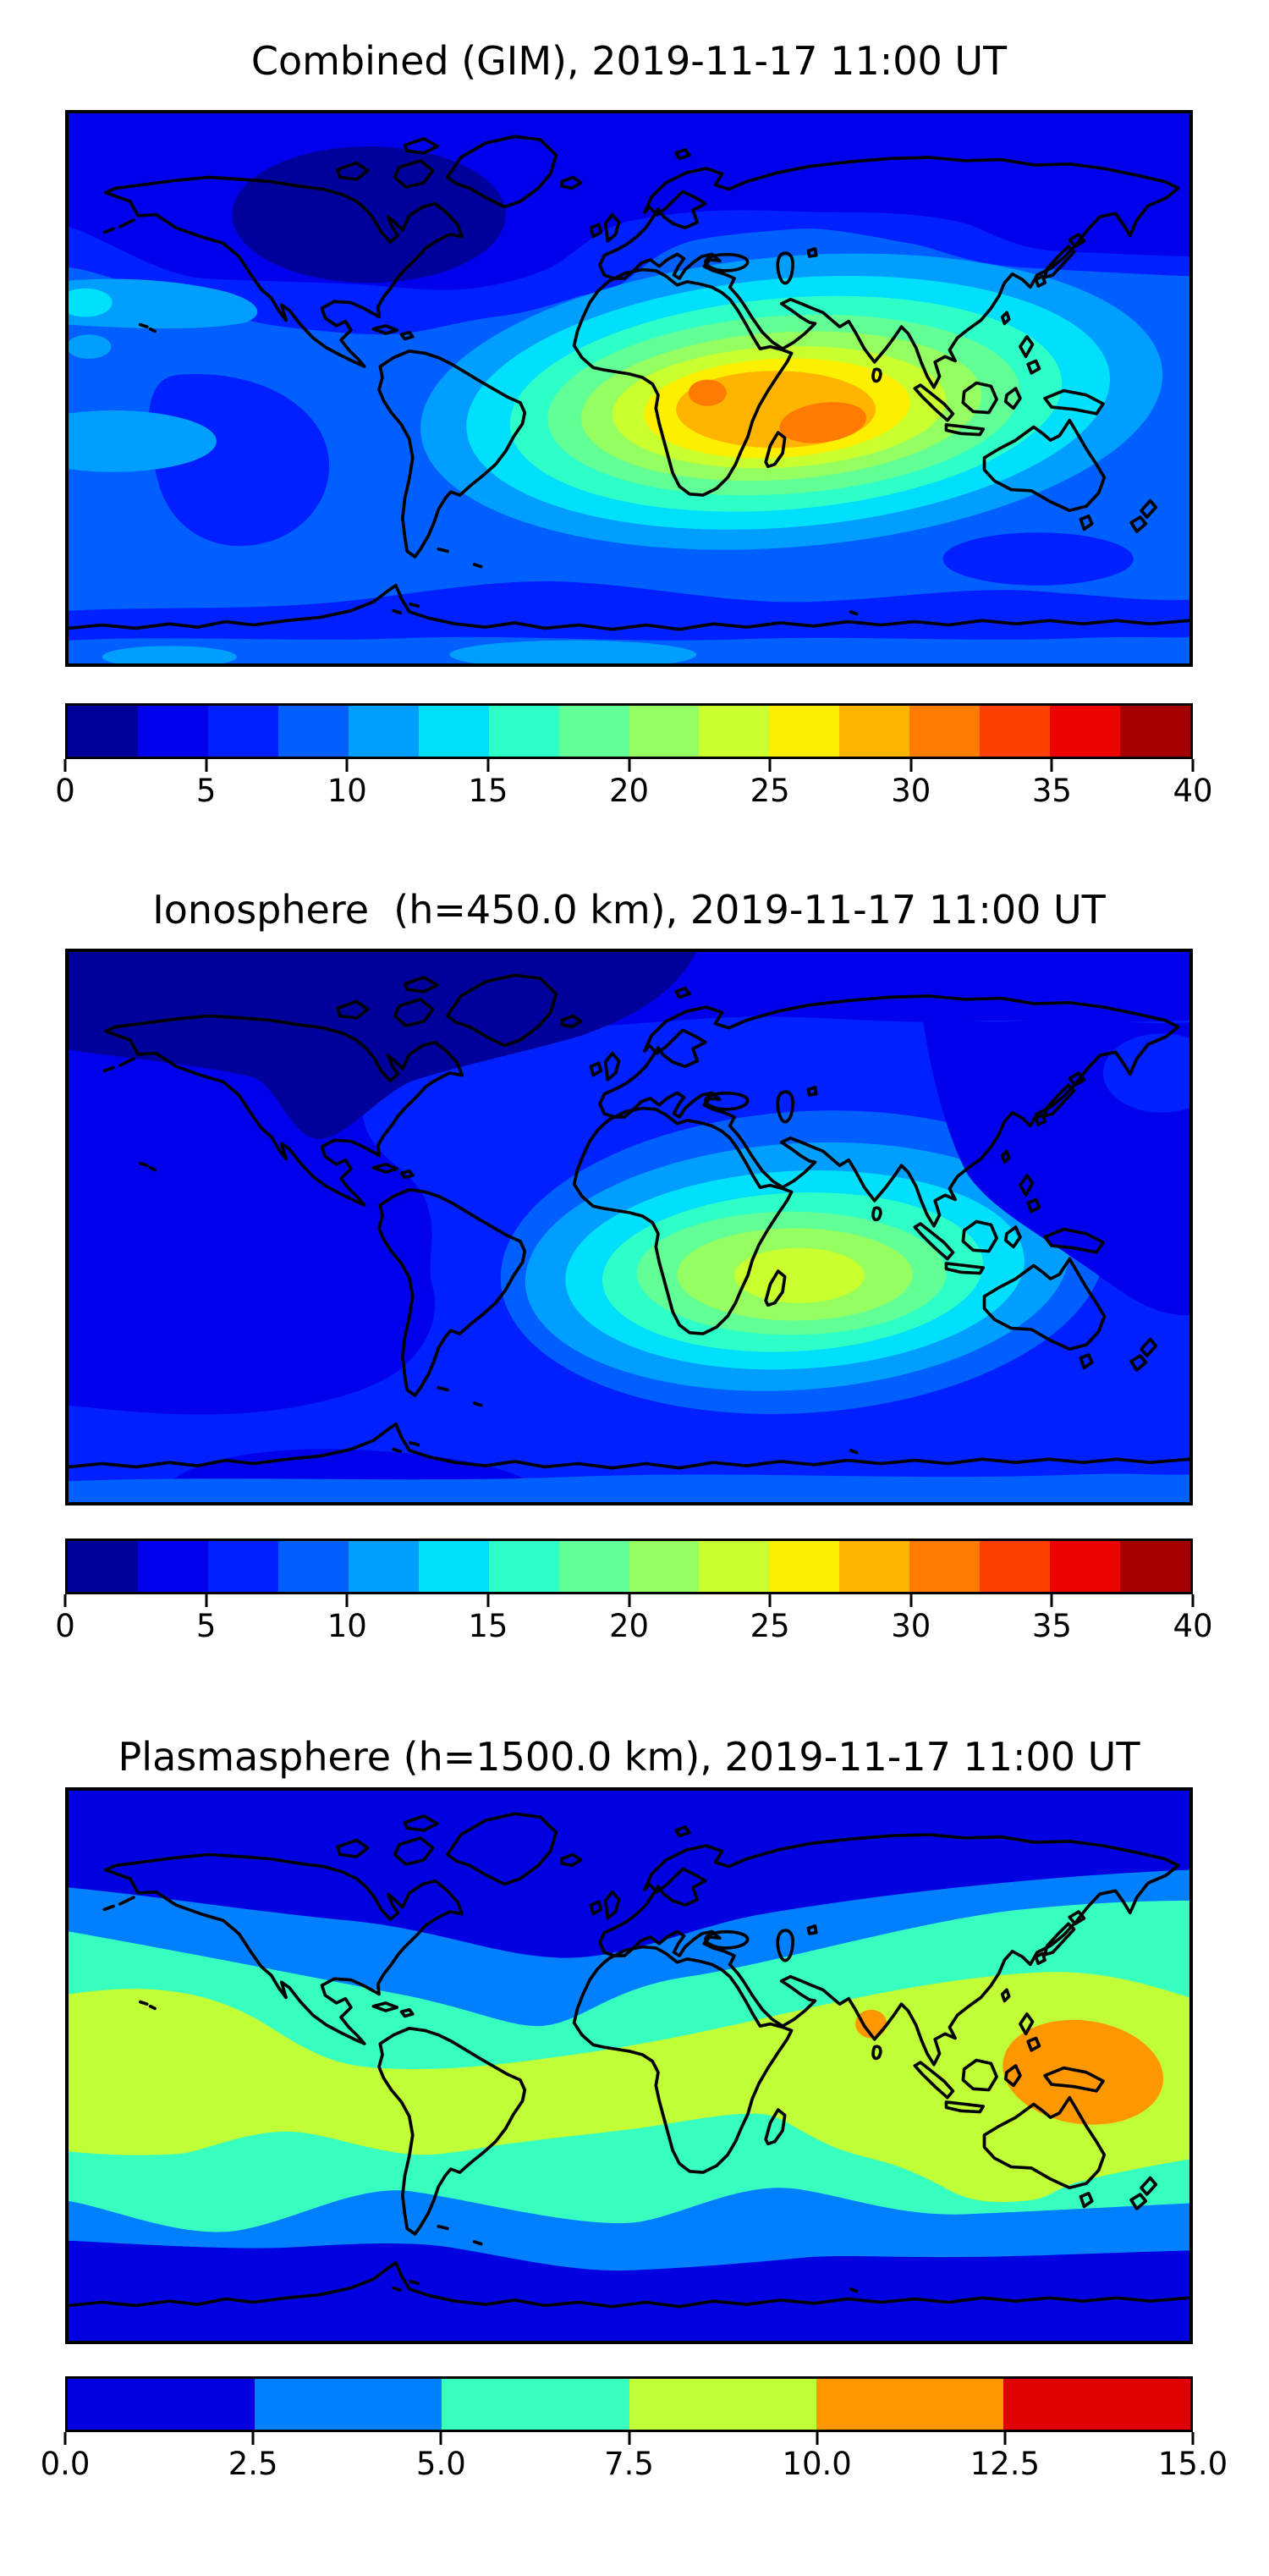 The width and height of the screenshot is (1269, 2576). What do you see at coordinates (1005, 2464) in the screenshot?
I see `colorbar-tick-label: 12.5` at bounding box center [1005, 2464].